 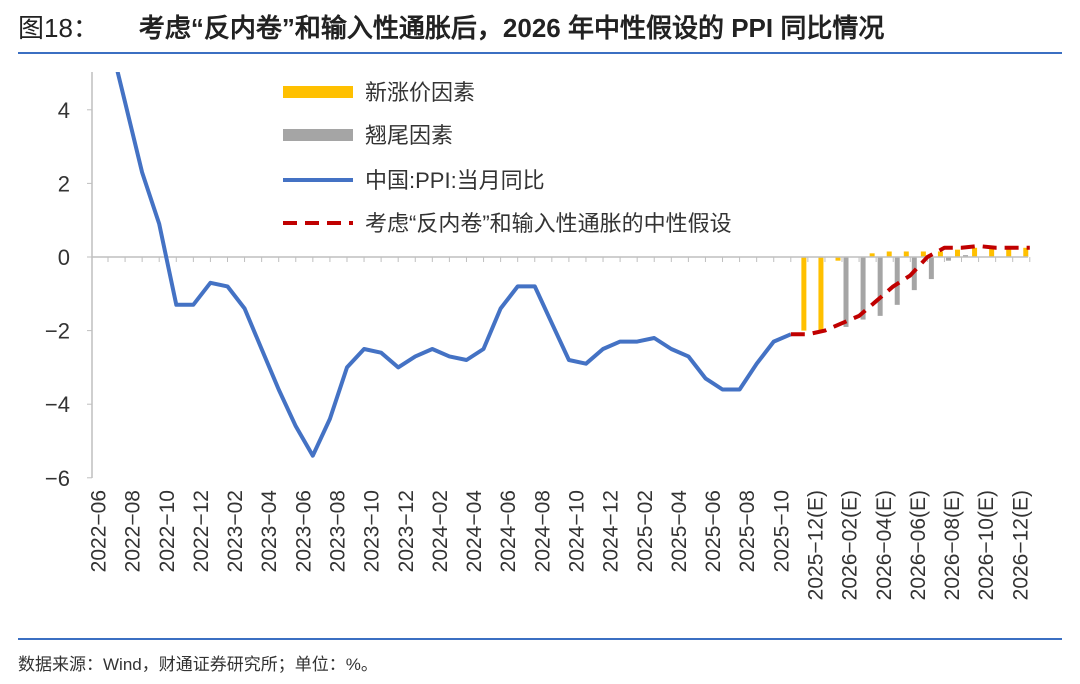 I want to click on x-tick-label: 2025−02, so click(x=645, y=531).